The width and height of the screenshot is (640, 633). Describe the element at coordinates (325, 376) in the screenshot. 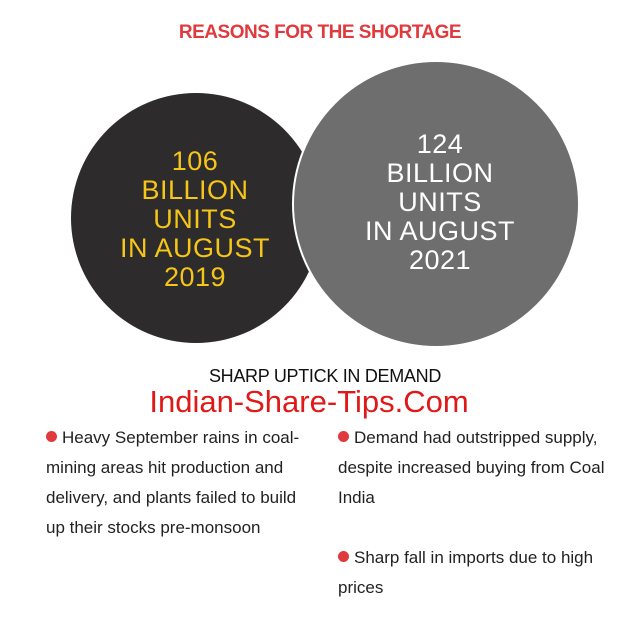

I see `section-subtitle: SHARP UPTICK IN DEMAND` at that location.